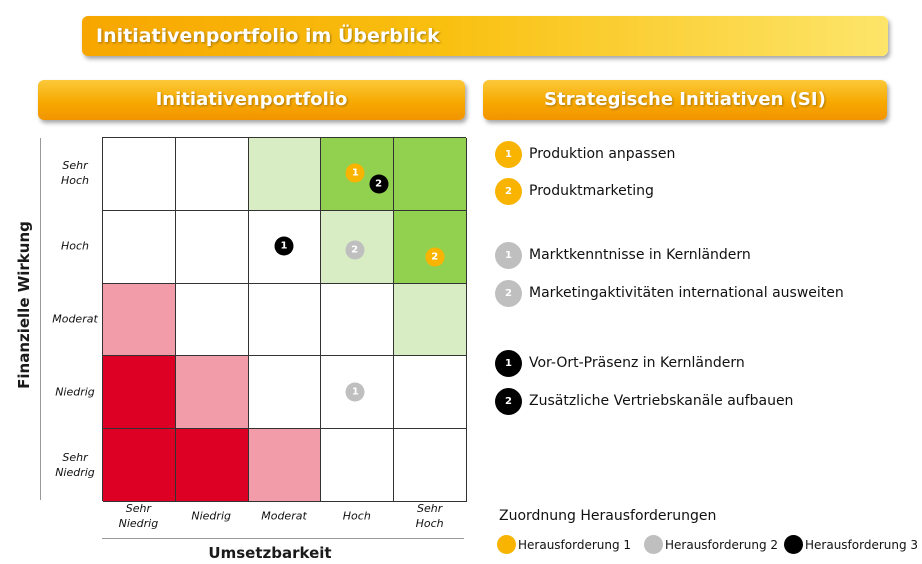 The height and width of the screenshot is (564, 922). What do you see at coordinates (862, 545) in the screenshot?
I see `challenge-label: Herausforderung 3` at bounding box center [862, 545].